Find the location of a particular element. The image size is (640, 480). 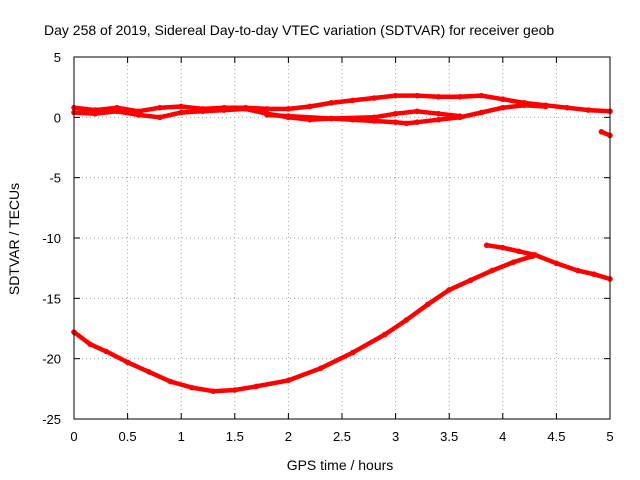

y-tick-label: -10 is located at coordinates (51, 238).